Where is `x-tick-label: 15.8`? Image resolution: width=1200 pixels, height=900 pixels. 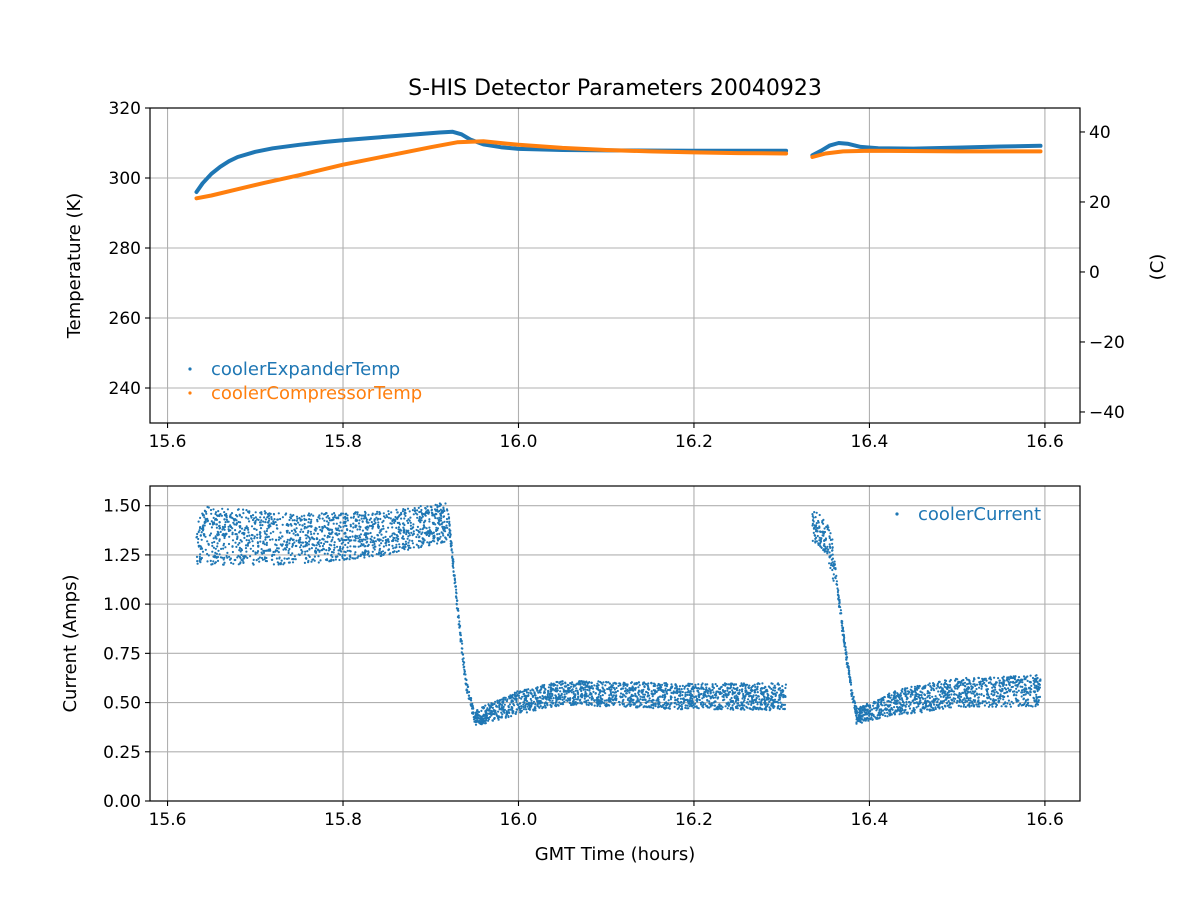 x-tick-label: 15.8 is located at coordinates (343, 820).